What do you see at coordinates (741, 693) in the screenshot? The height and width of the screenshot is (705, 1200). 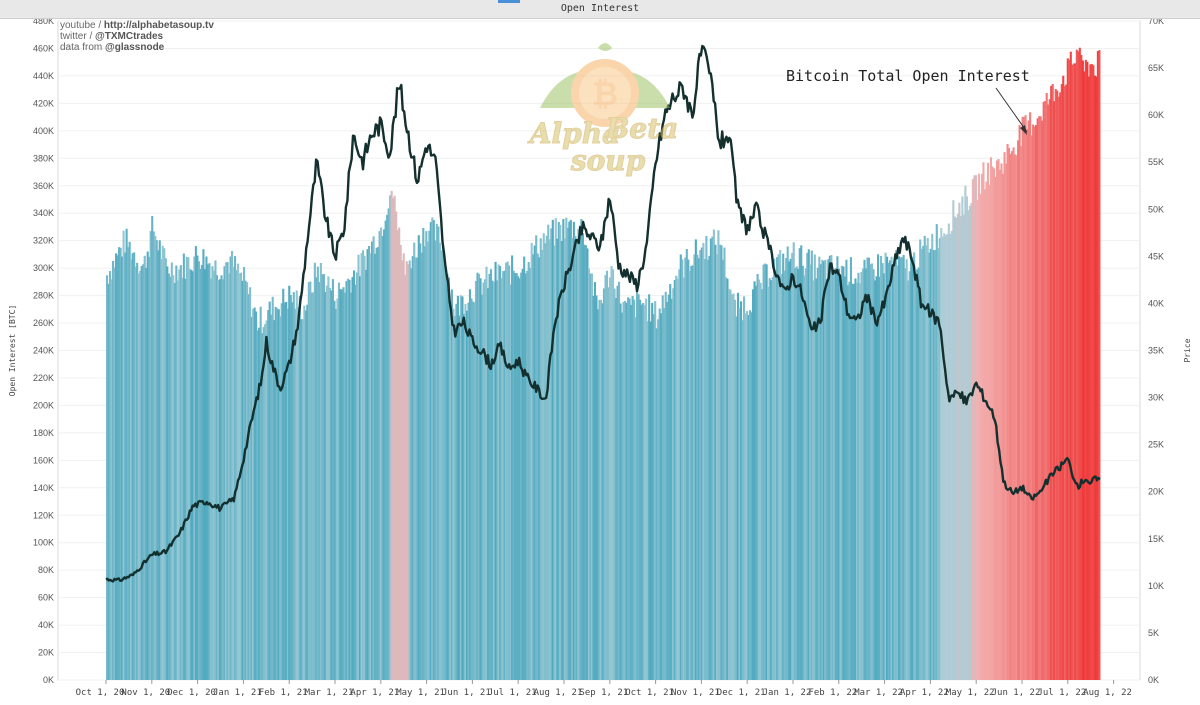 I see `x-tick-label: Dec 1, 21` at bounding box center [741, 693].